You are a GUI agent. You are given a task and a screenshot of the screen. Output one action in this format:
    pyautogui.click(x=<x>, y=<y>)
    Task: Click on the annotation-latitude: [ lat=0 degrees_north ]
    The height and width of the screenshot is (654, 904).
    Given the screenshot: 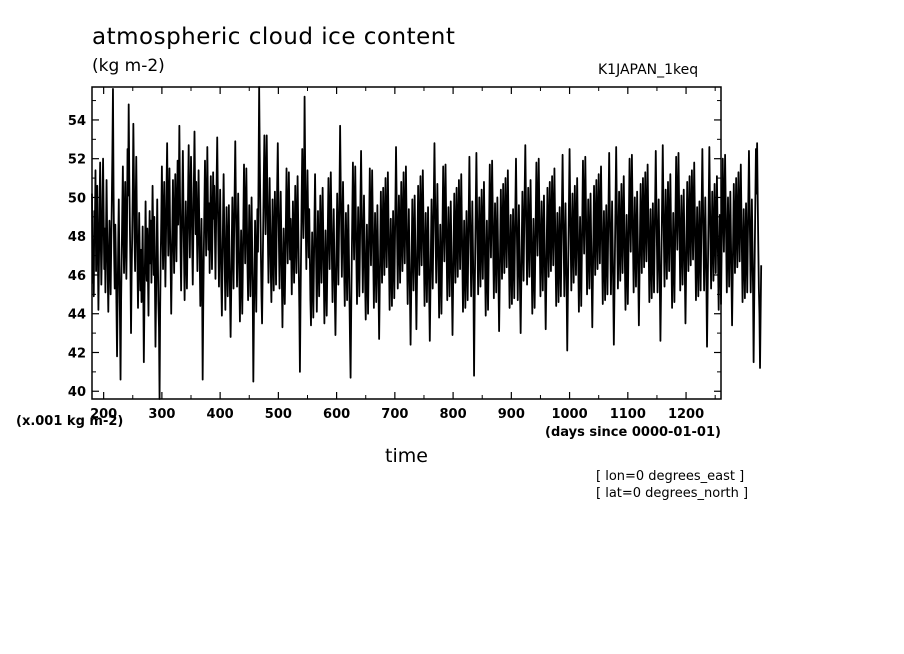 What is the action you would take?
    pyautogui.click(x=672, y=493)
    